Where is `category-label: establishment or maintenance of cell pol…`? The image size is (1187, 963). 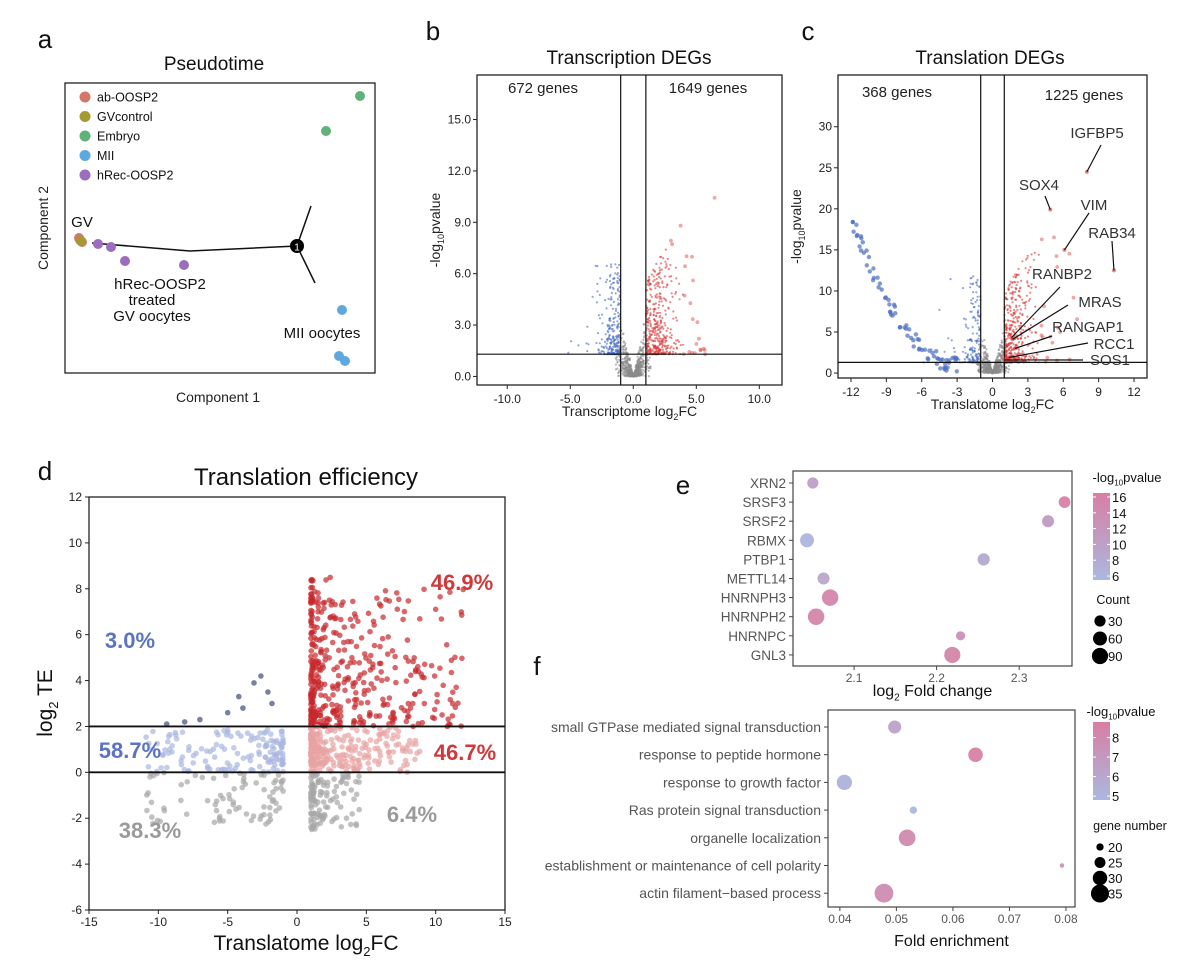 category-label: establishment or maintenance of cell pol… is located at coordinates (683, 866).